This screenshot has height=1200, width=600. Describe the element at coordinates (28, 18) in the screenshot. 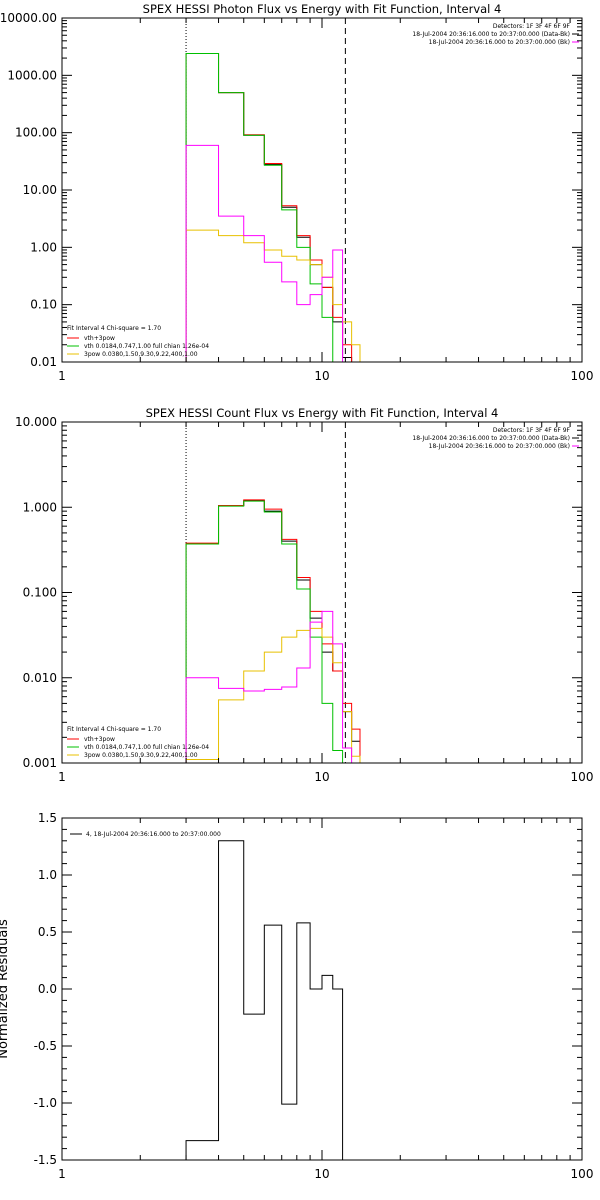

I see `y-tick-label: 10000.00` at that location.